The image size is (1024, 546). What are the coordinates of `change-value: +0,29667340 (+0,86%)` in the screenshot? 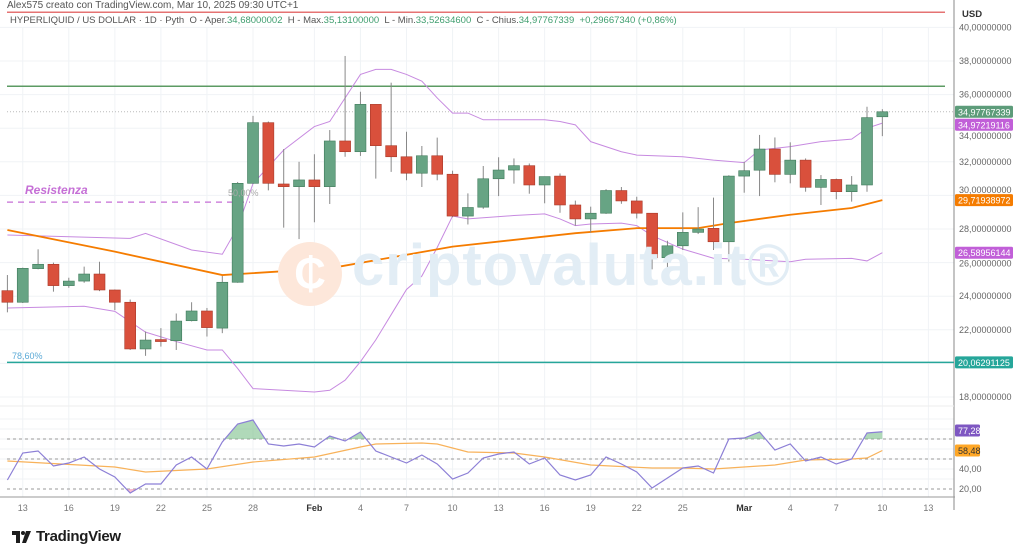 It's located at (628, 20).